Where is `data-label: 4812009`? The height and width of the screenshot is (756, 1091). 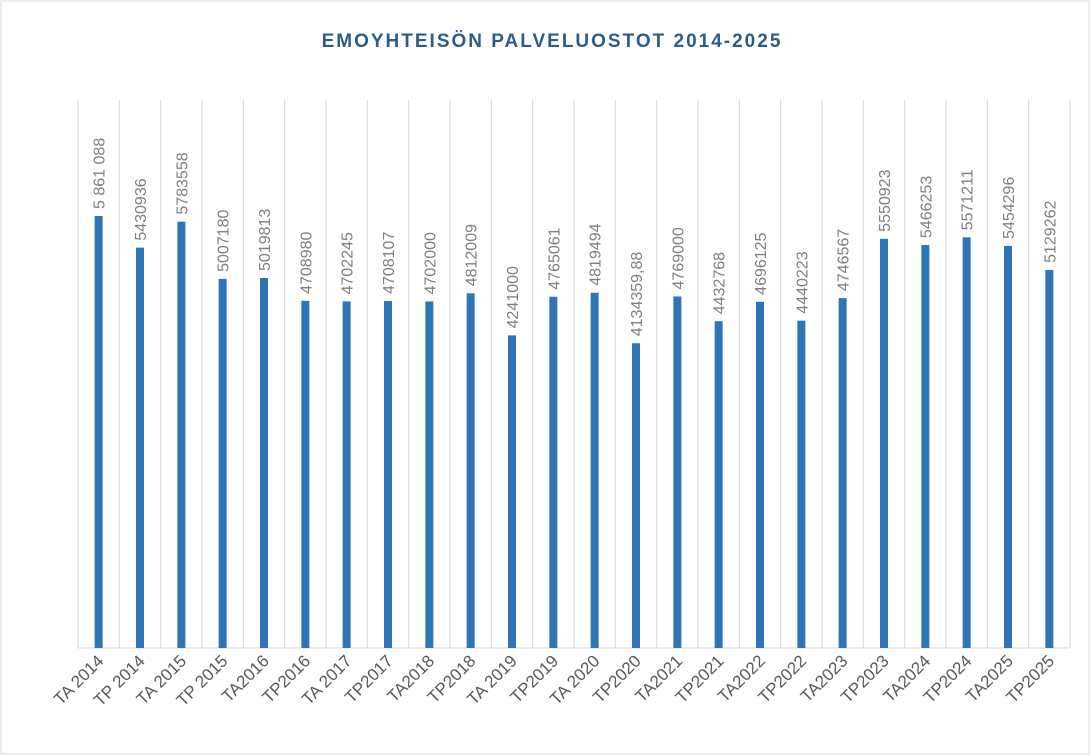 data-label: 4812009 is located at coordinates (472, 255).